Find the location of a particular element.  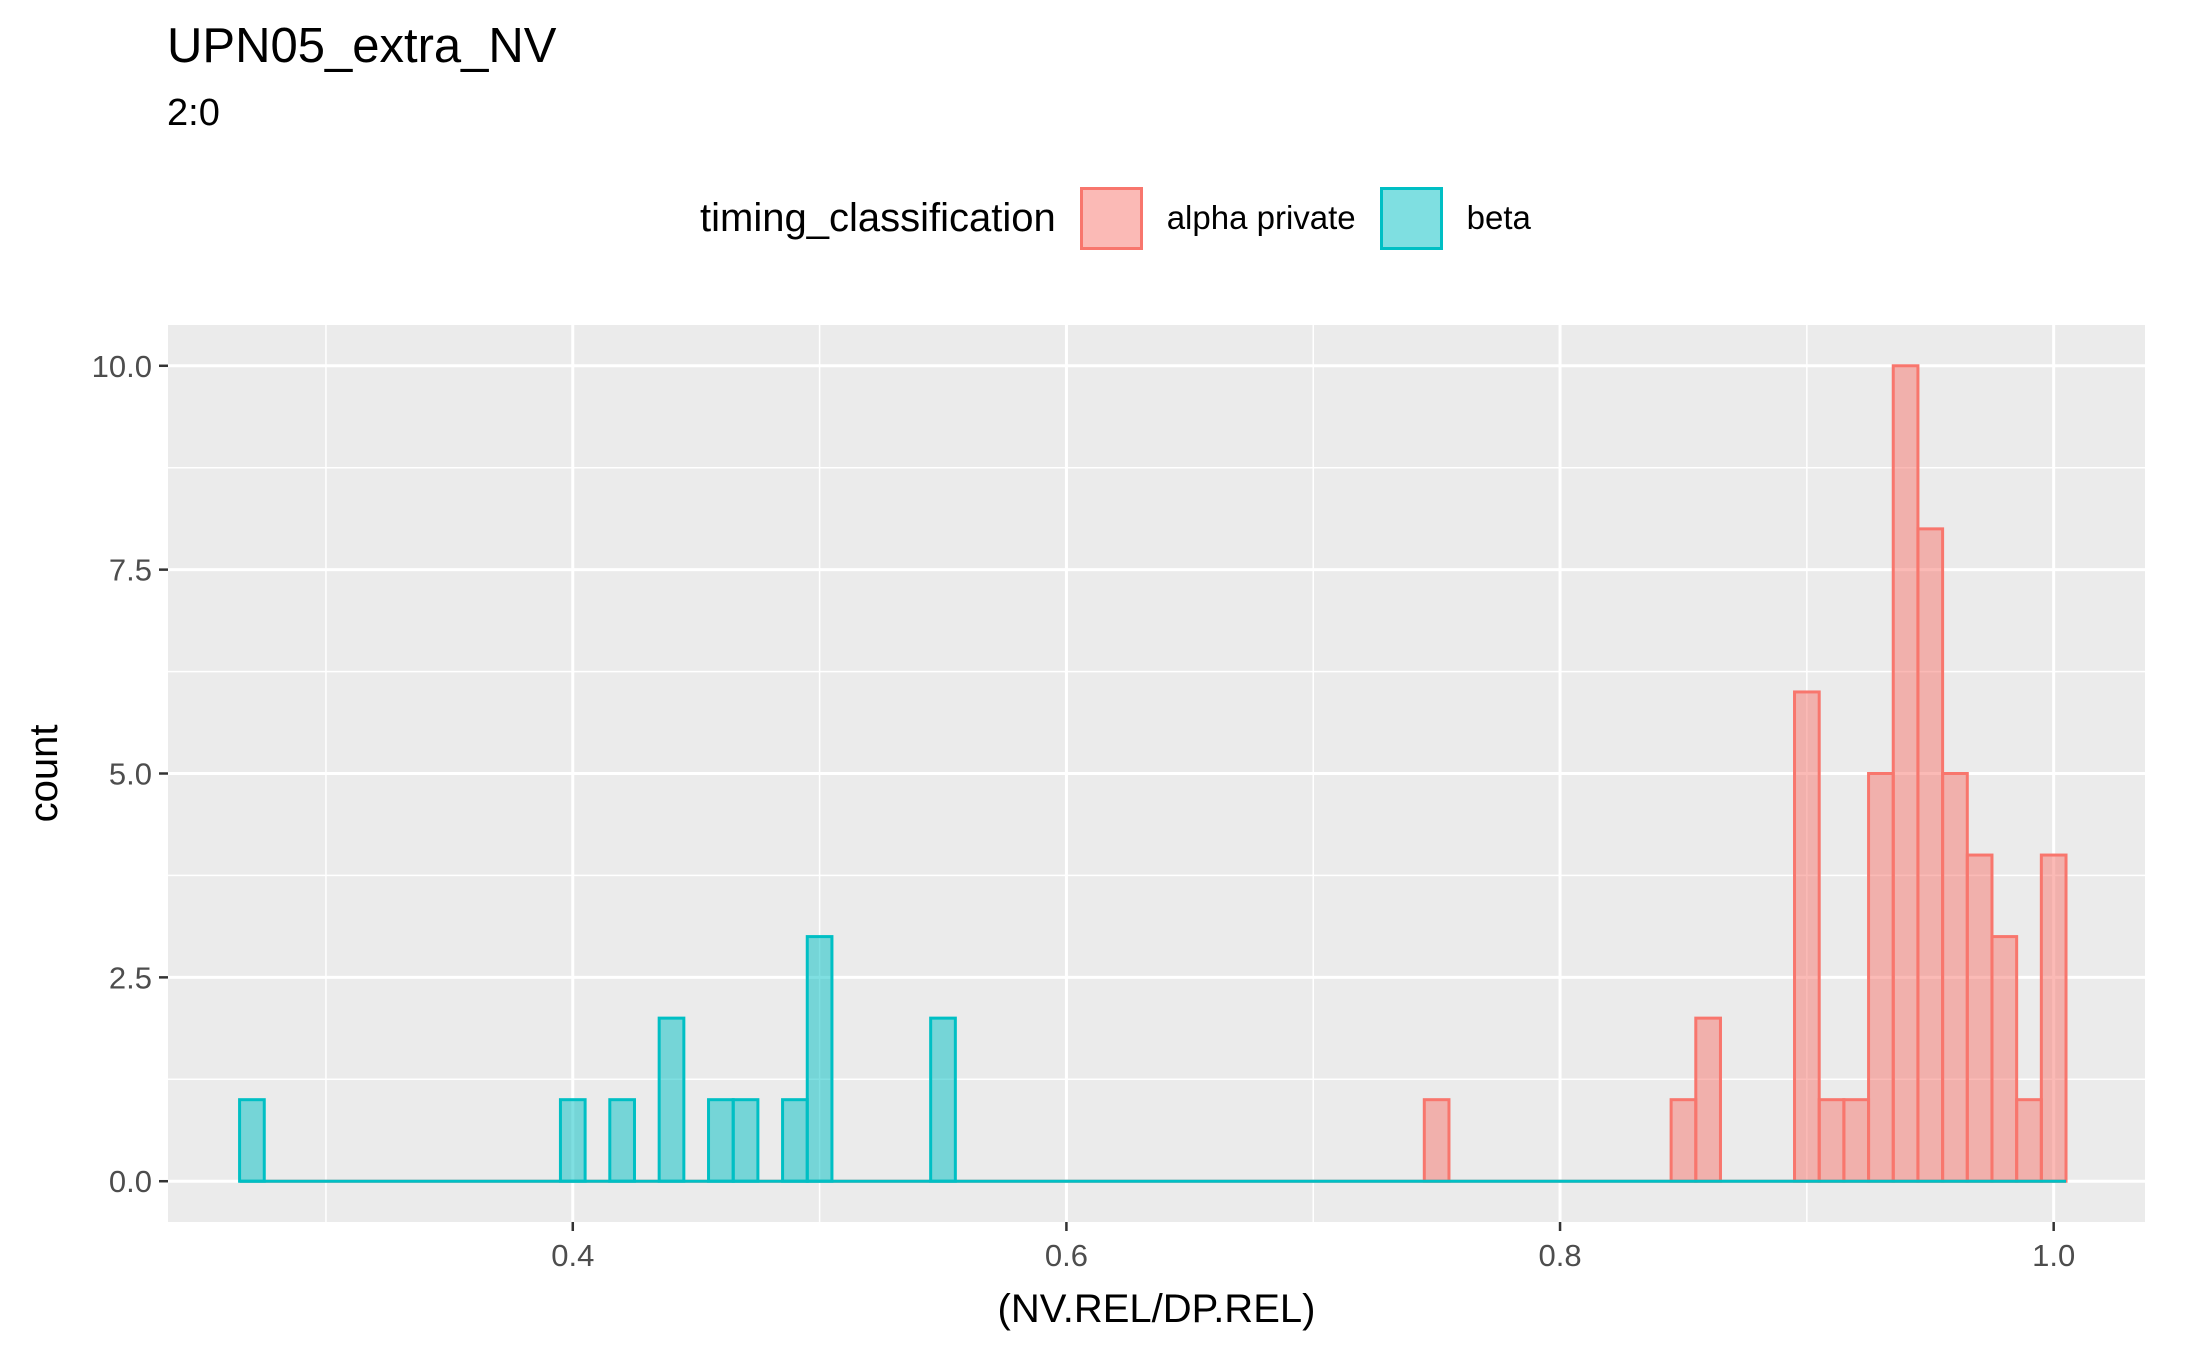

legend-label-beta: beta is located at coordinates (1498, 217).